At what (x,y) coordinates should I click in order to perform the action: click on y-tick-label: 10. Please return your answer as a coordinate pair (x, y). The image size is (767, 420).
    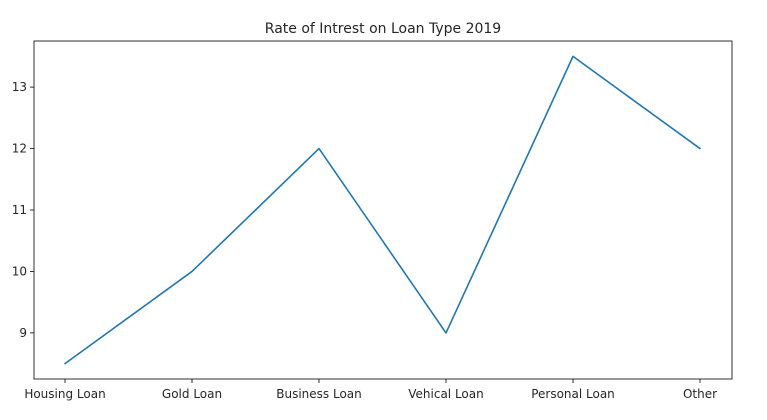
    Looking at the image, I should click on (19, 271).